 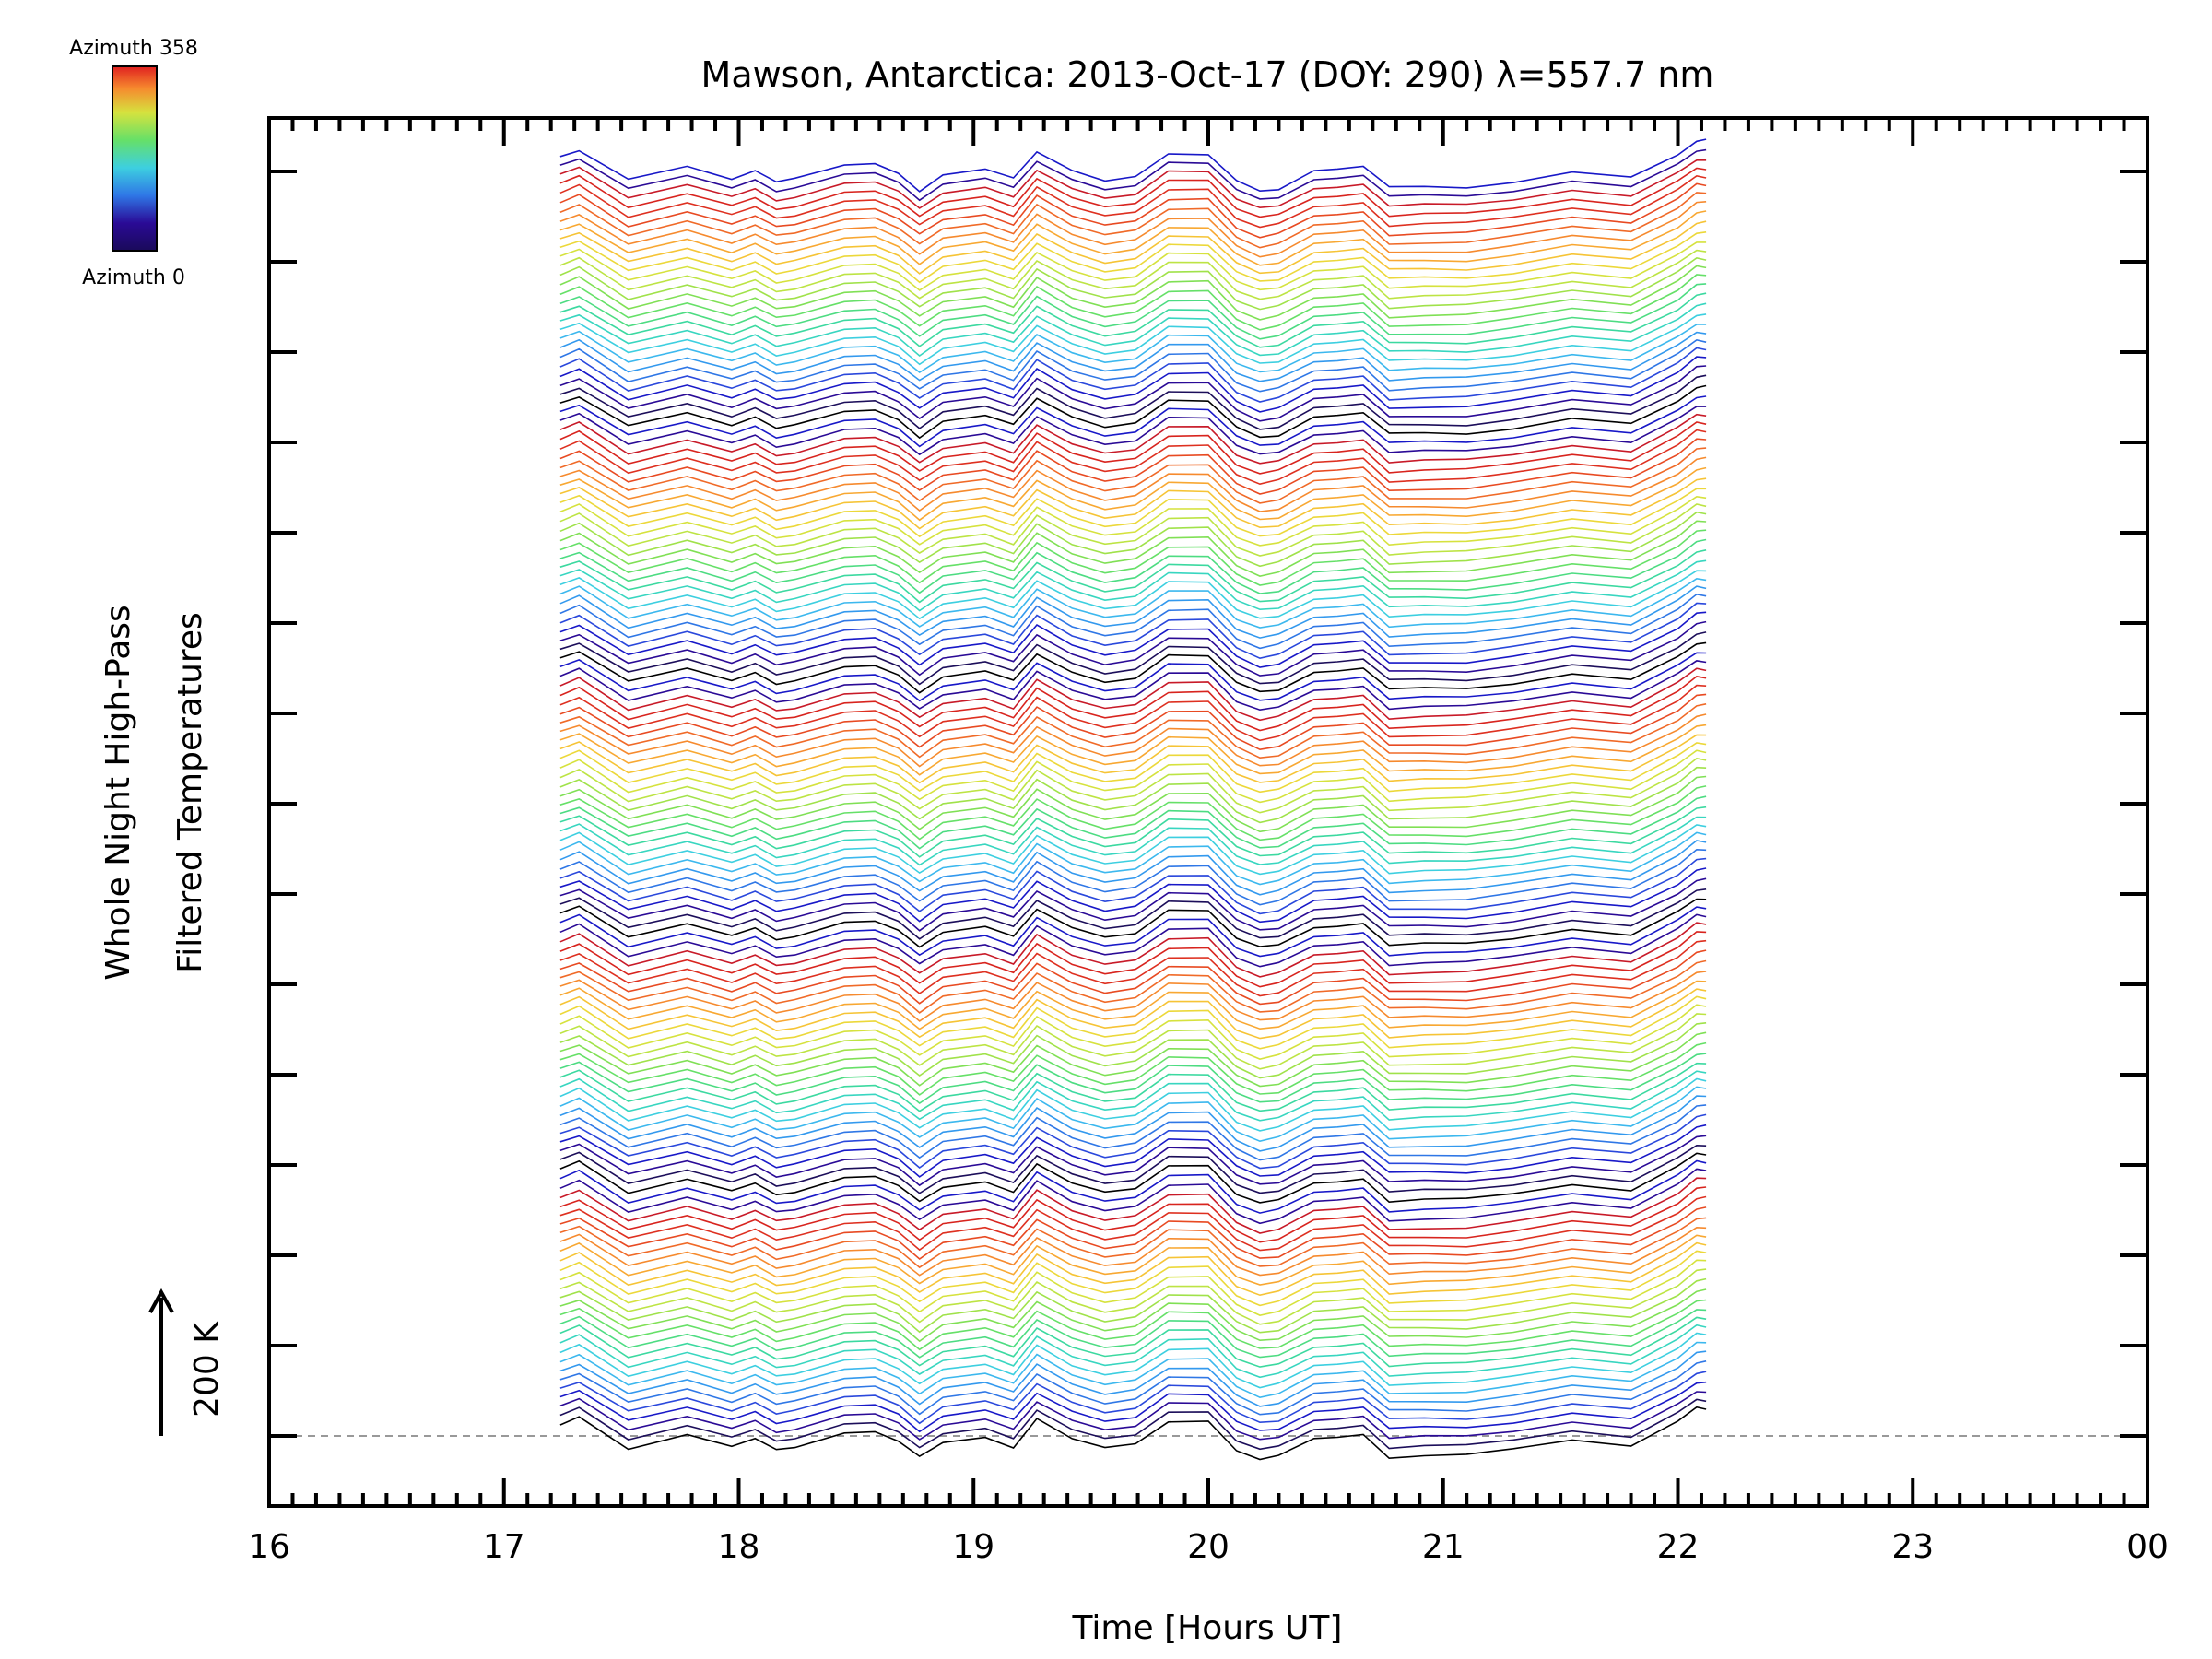 I want to click on x-axis-label: Time [Hours UT], so click(x=1207, y=1628).